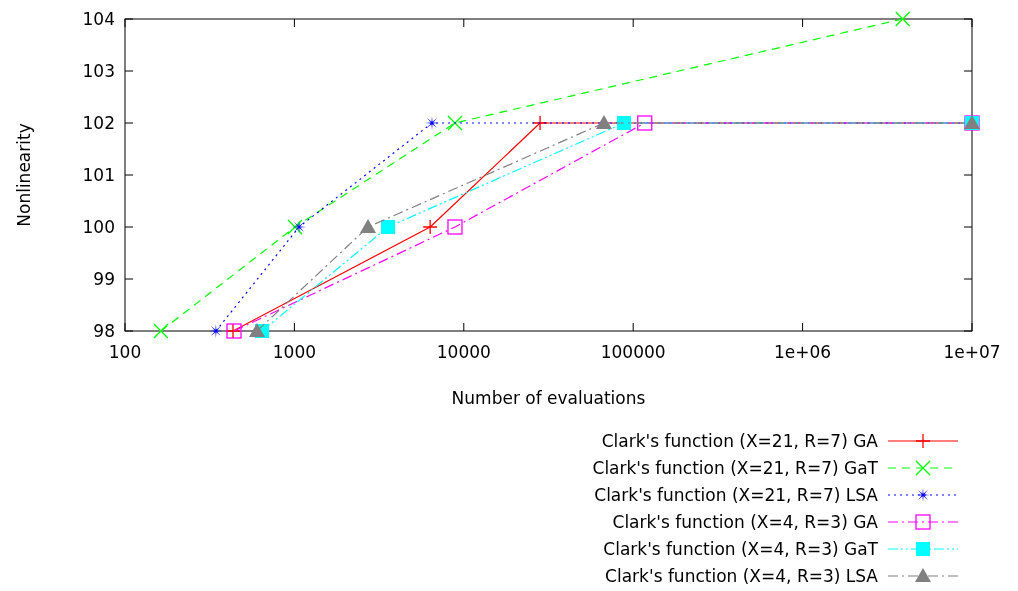 The image size is (1018, 591). I want to click on x-tick-label: 1000, so click(294, 352).